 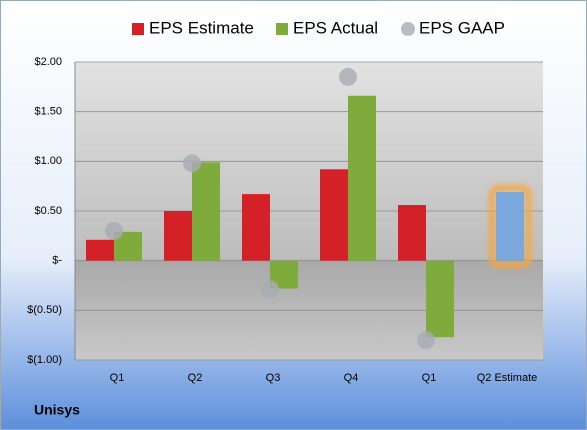 What do you see at coordinates (195, 378) in the screenshot?
I see `x-tick-label: Q2` at bounding box center [195, 378].